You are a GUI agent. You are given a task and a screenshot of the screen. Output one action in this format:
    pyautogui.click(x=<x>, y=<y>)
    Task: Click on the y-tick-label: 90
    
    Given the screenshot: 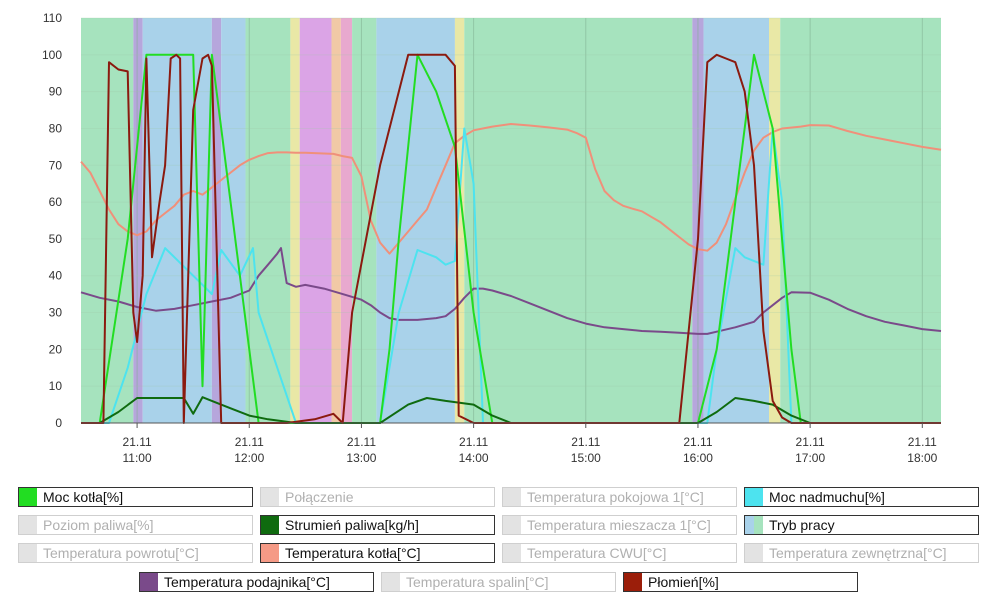 What is the action you would take?
    pyautogui.click(x=56, y=92)
    